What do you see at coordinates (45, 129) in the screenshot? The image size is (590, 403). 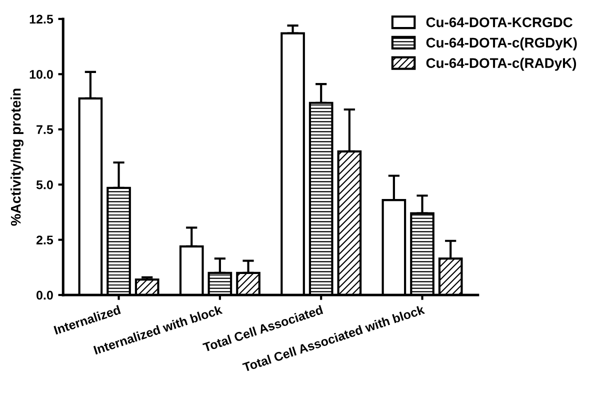 I see `y-tick-label: 7.5` at bounding box center [45, 129].